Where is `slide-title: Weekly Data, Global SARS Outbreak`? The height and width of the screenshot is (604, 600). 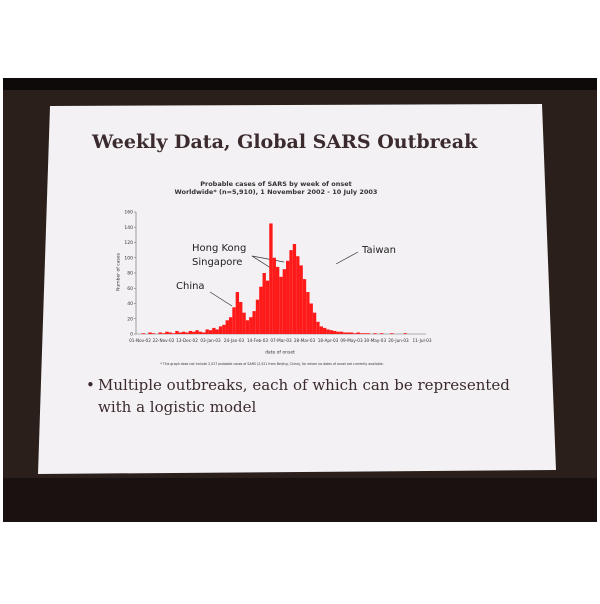 slide-title: Weekly Data, Global SARS Outbreak is located at coordinates (284, 142).